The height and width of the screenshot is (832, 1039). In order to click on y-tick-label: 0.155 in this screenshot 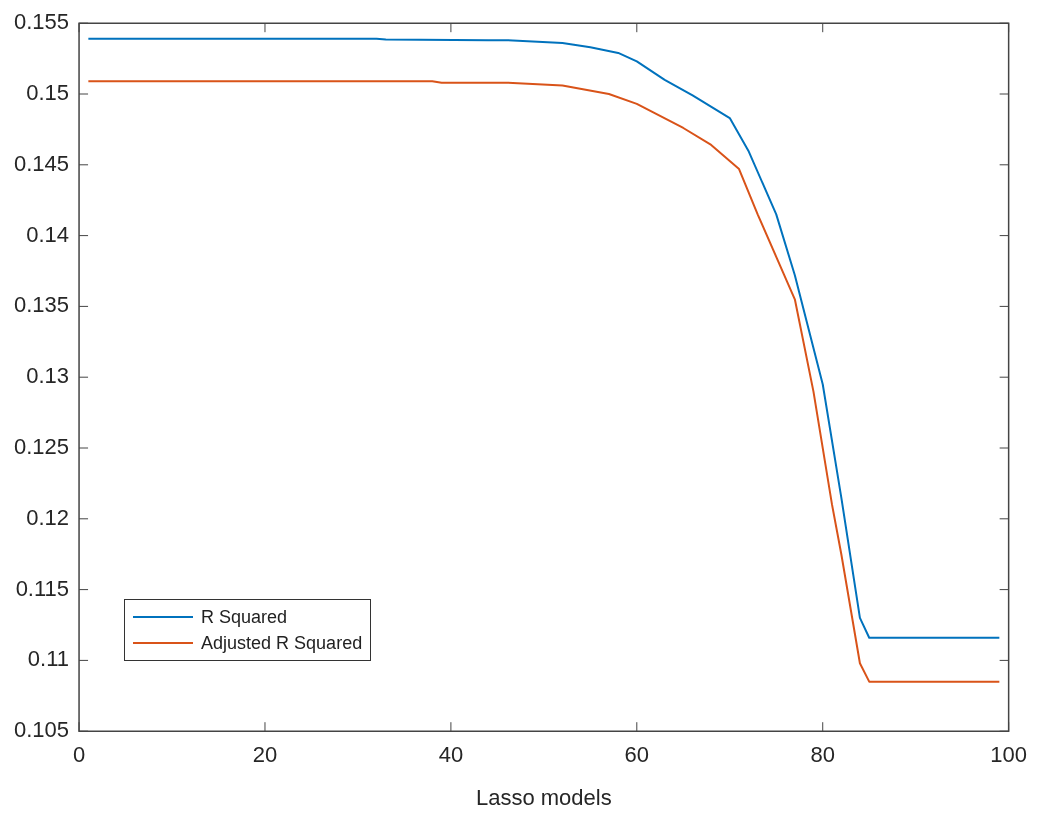, I will do `click(41, 22)`.